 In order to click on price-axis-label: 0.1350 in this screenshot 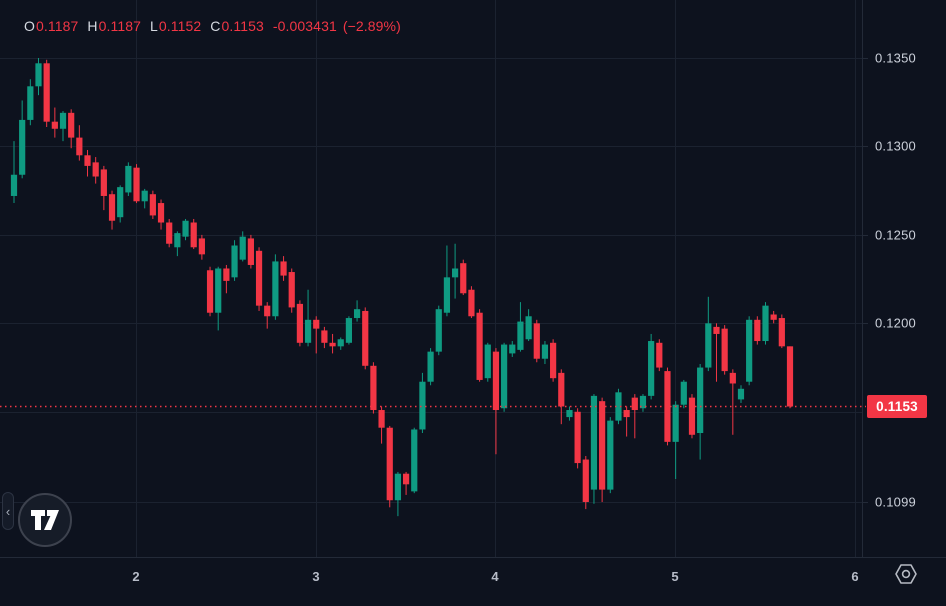, I will do `click(895, 58)`.